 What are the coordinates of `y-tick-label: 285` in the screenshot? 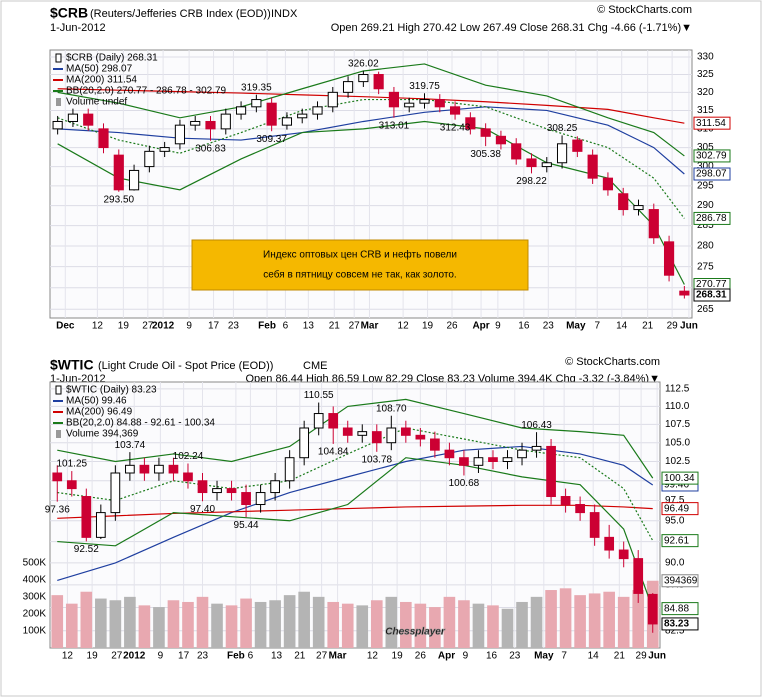 It's located at (705, 225).